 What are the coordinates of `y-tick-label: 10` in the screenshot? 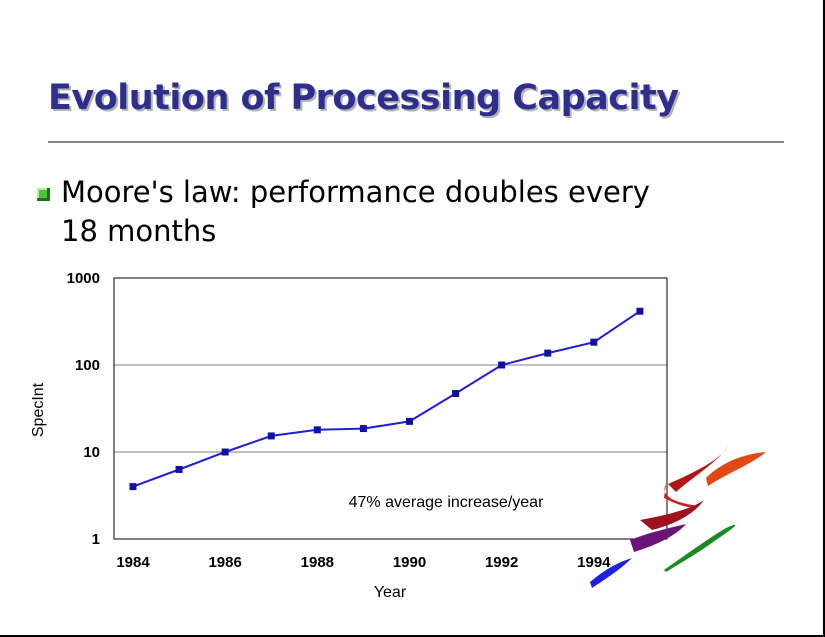 It's located at (91, 452).